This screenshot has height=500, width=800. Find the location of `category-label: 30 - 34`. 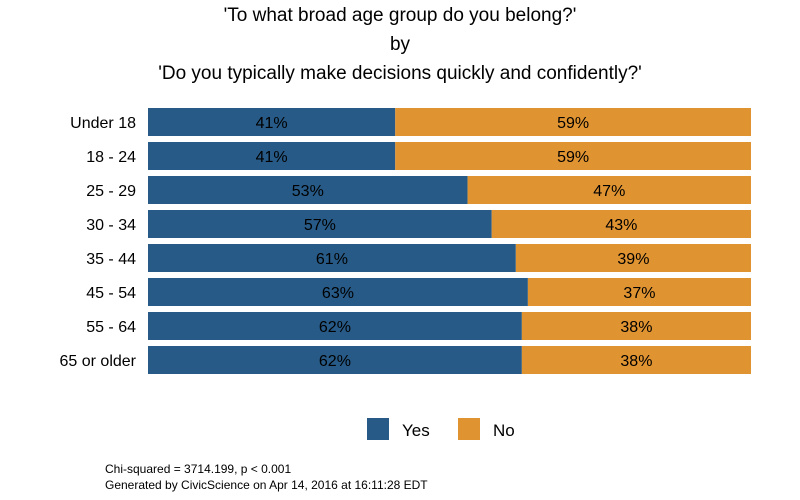

category-label: 30 - 34 is located at coordinates (111, 225).